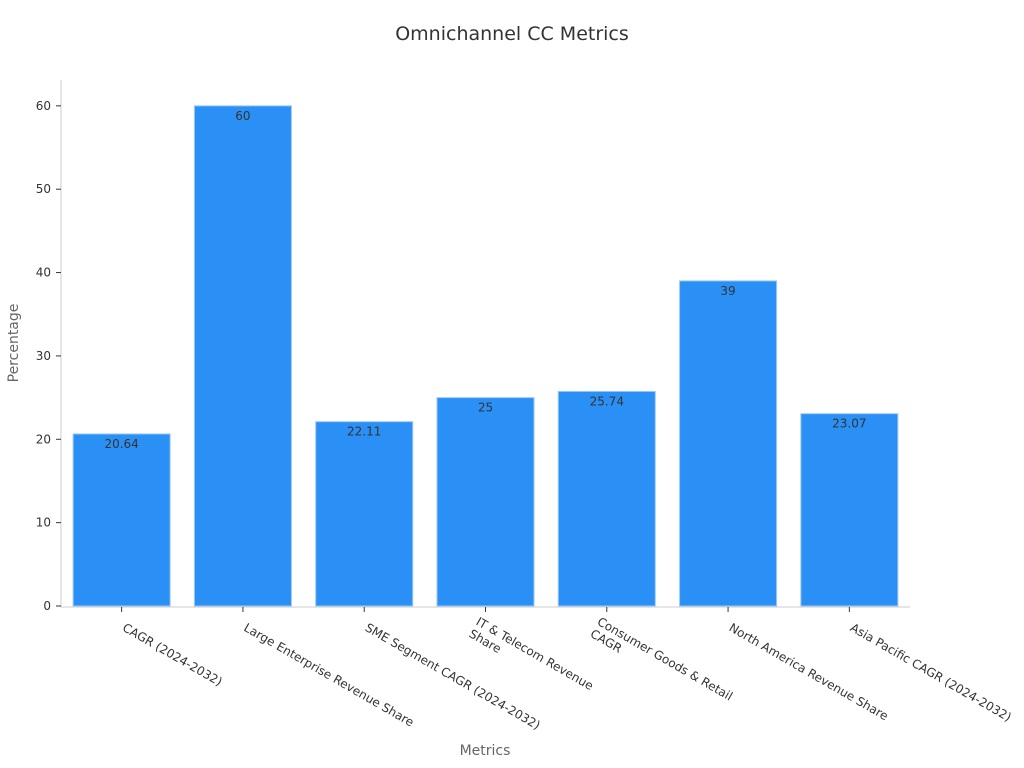  I want to click on data-label: 25, so click(485, 408).